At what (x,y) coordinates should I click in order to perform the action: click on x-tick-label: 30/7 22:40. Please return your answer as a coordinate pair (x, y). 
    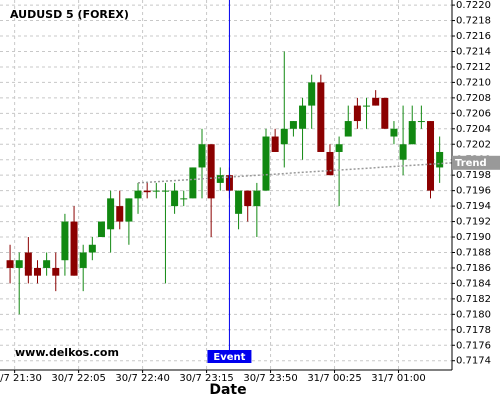
    Looking at the image, I should click on (142, 378).